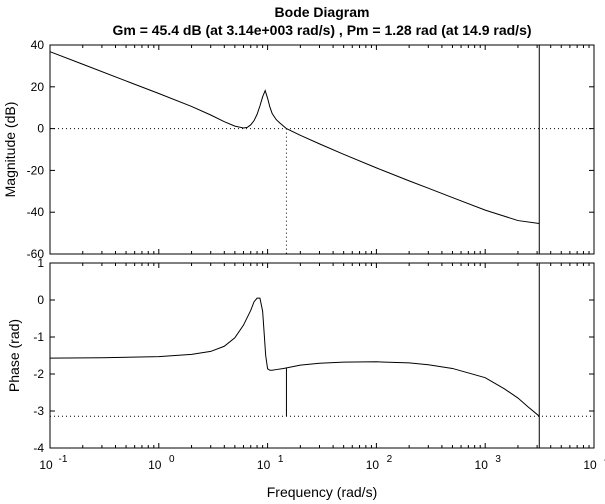 The width and height of the screenshot is (605, 504). I want to click on magnitude-y-axis-label: Magnitude (dB), so click(10, 150).